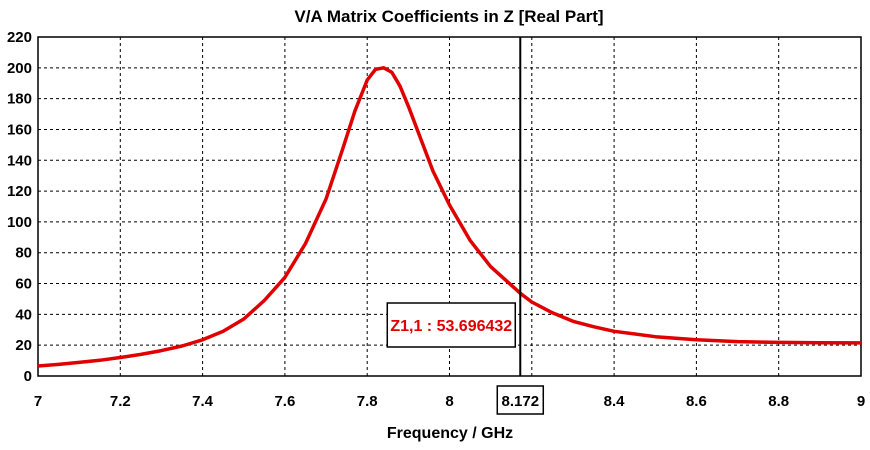  I want to click on y-tick-label: 160, so click(19, 129).